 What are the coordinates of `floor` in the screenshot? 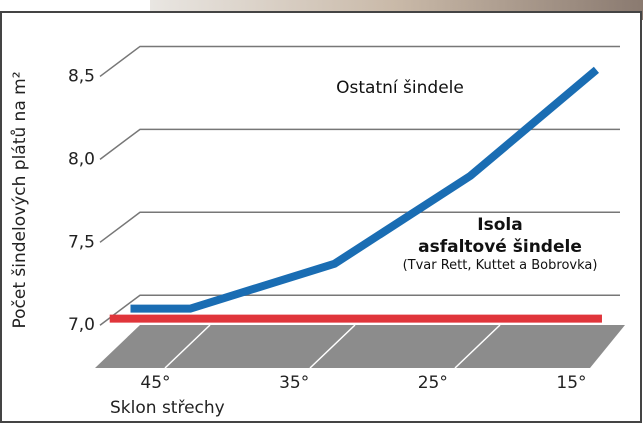 It's located at (360, 346).